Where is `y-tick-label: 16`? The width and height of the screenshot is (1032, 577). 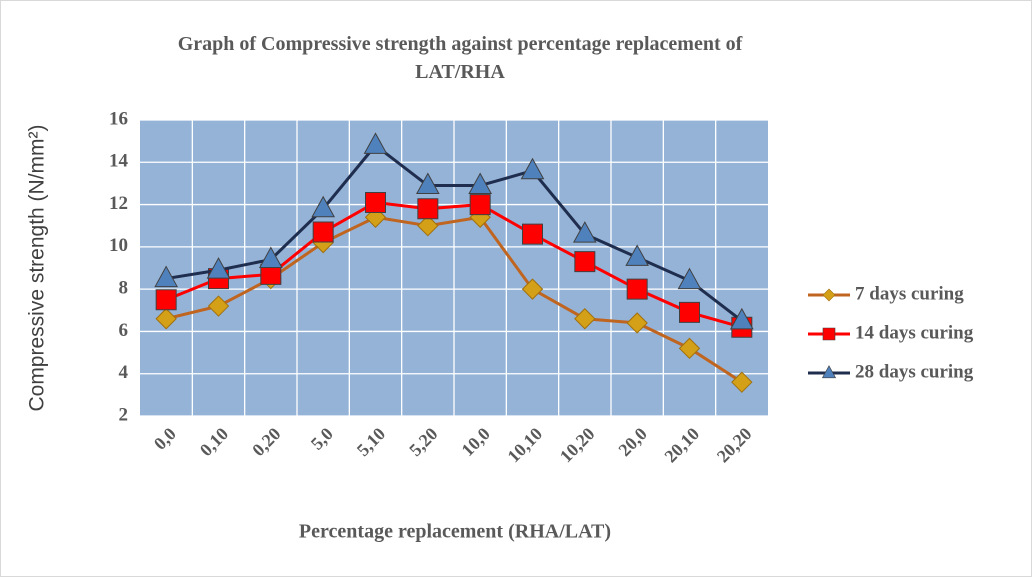 y-tick-label: 16 is located at coordinates (118, 118).